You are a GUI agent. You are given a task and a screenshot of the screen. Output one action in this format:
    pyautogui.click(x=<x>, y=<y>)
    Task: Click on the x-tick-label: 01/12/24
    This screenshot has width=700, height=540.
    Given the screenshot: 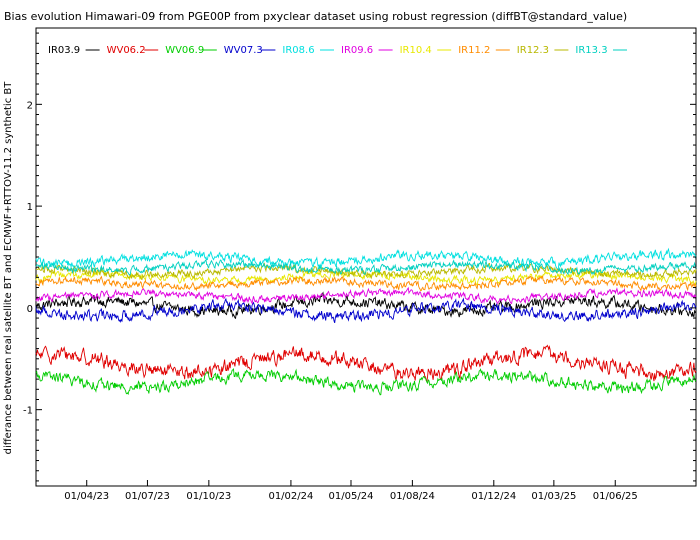 What is the action you would take?
    pyautogui.click(x=493, y=496)
    